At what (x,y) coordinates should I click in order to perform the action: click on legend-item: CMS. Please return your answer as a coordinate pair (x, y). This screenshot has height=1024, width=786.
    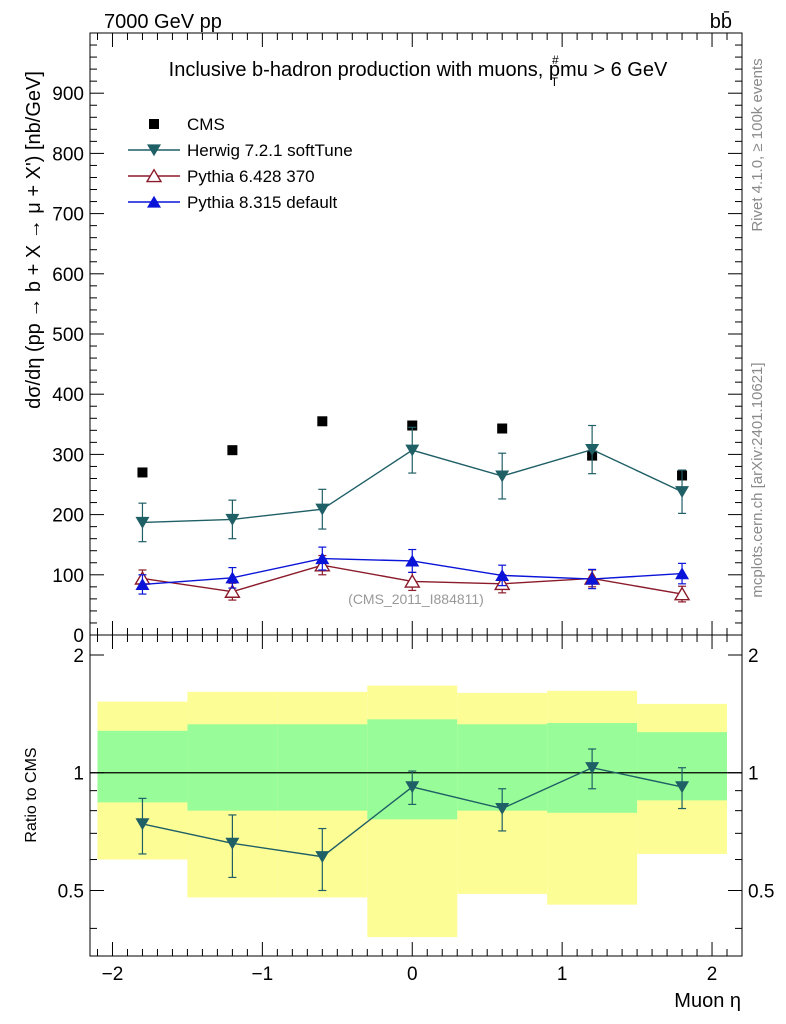
    Looking at the image, I should click on (187, 124).